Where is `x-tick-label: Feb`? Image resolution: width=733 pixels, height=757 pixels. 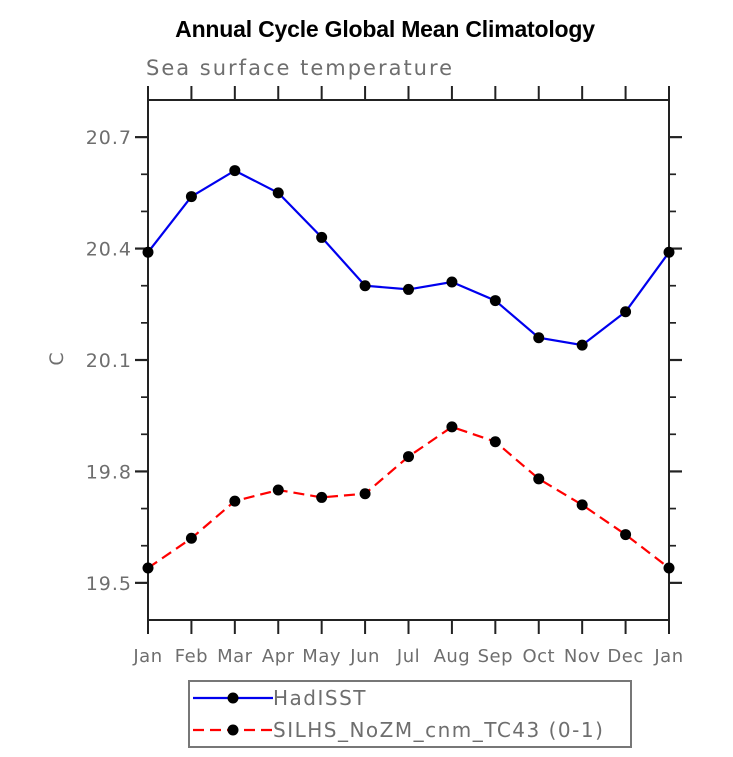
x-tick-label: Feb is located at coordinates (191, 656).